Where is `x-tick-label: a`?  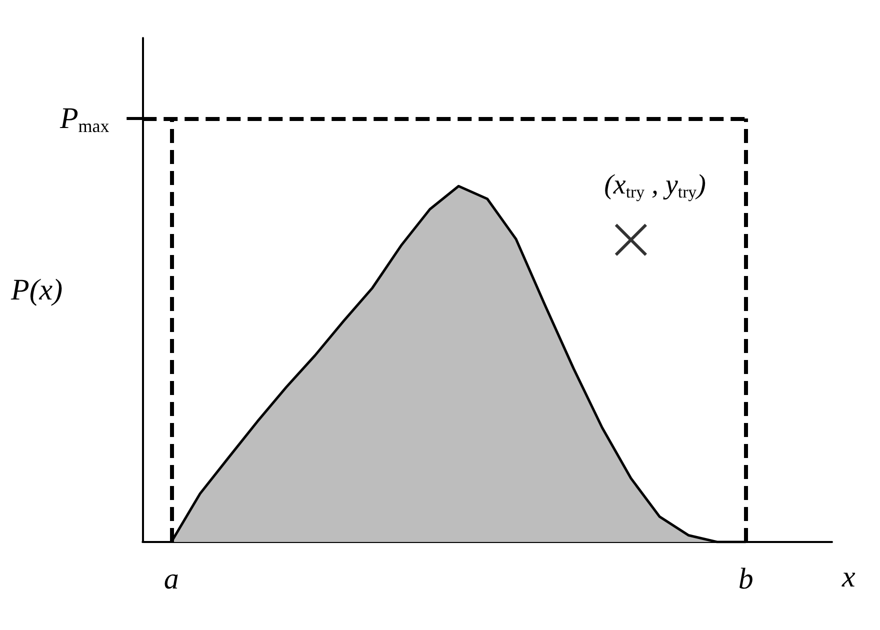 x-tick-label: a is located at coordinates (171, 579).